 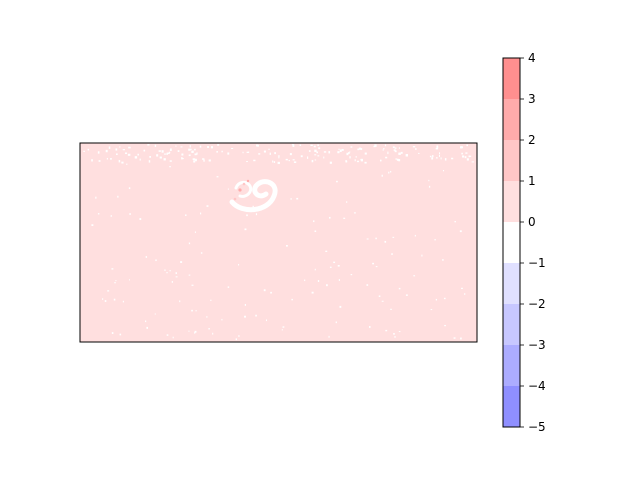 I want to click on colorbar-bin, so click(x=511, y=324).